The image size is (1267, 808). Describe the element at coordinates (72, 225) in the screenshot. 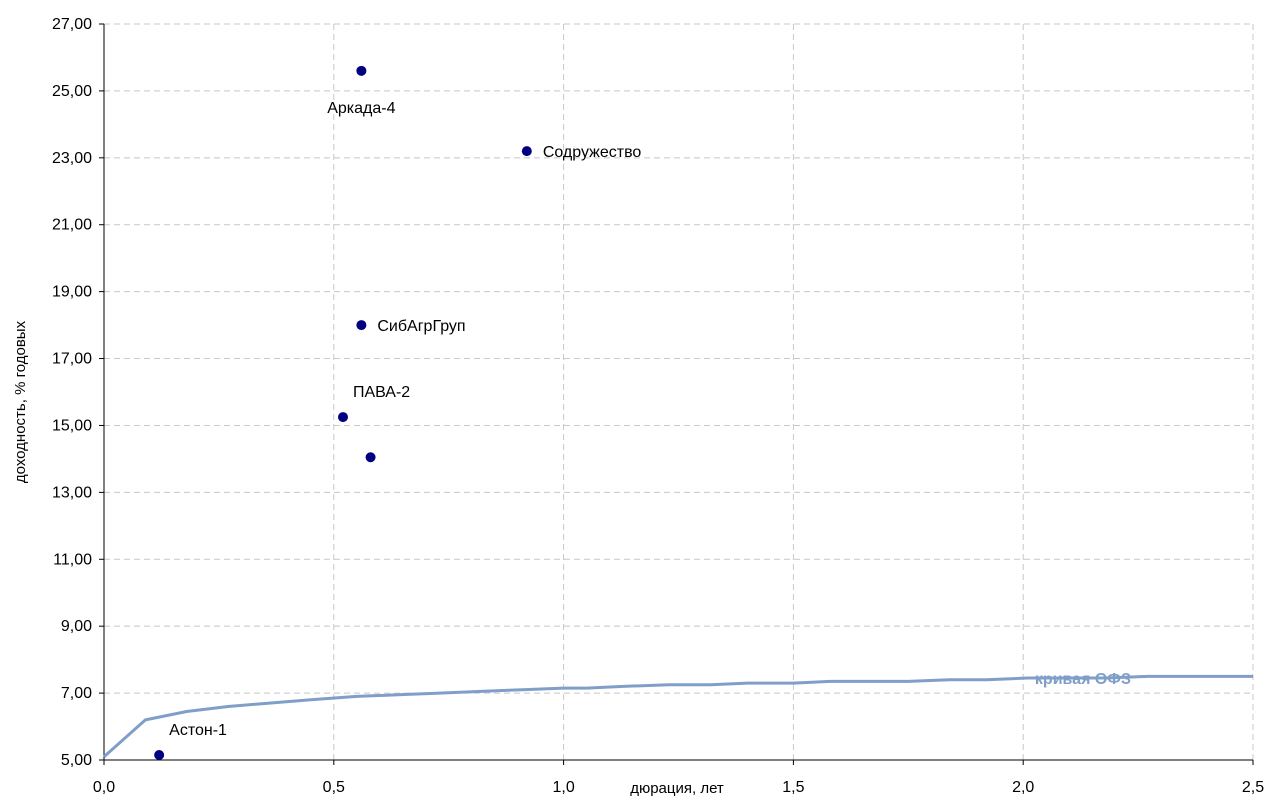

I see `y-tick-label: 21,00` at that location.